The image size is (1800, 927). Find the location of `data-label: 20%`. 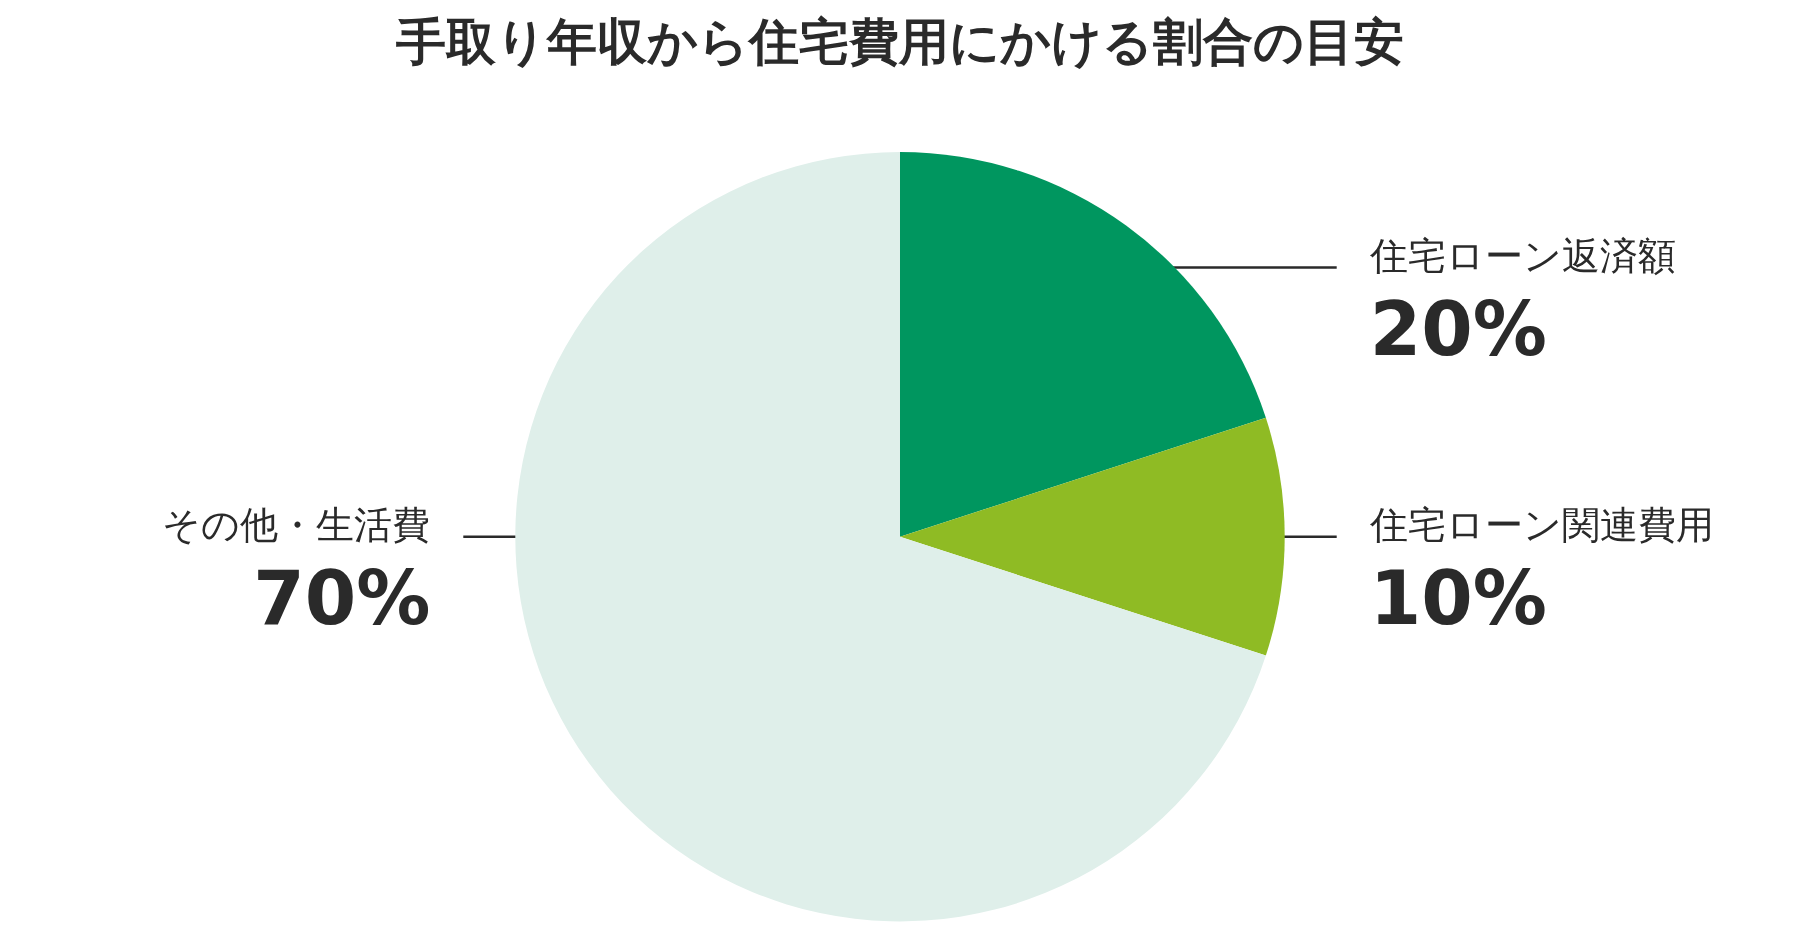

data-label: 20% is located at coordinates (1458, 328).